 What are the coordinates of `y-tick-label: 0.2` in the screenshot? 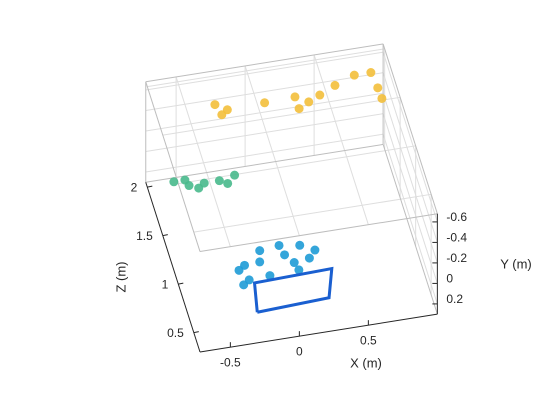 It's located at (454, 299).